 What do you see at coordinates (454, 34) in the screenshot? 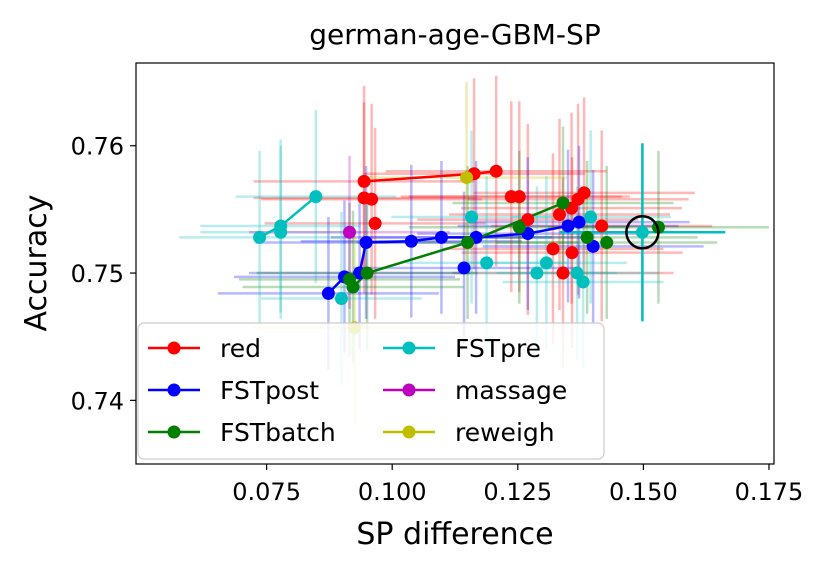
I see `chart-title: german-age-GBM-SP` at bounding box center [454, 34].